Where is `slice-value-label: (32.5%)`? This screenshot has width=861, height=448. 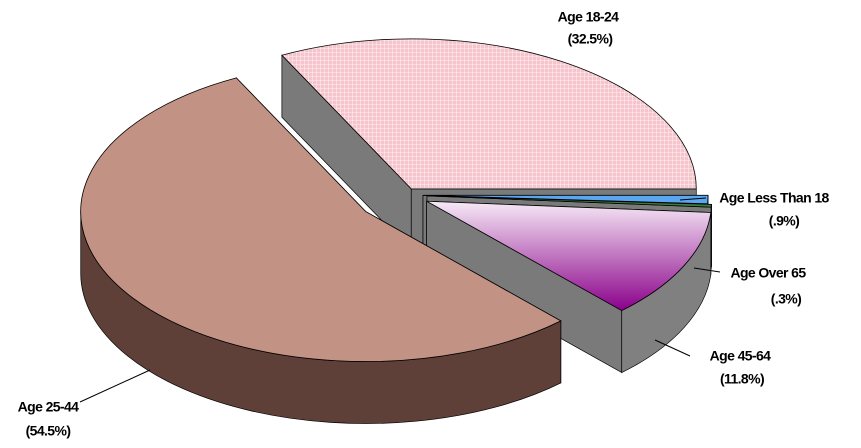 slice-value-label: (32.5%) is located at coordinates (590, 39).